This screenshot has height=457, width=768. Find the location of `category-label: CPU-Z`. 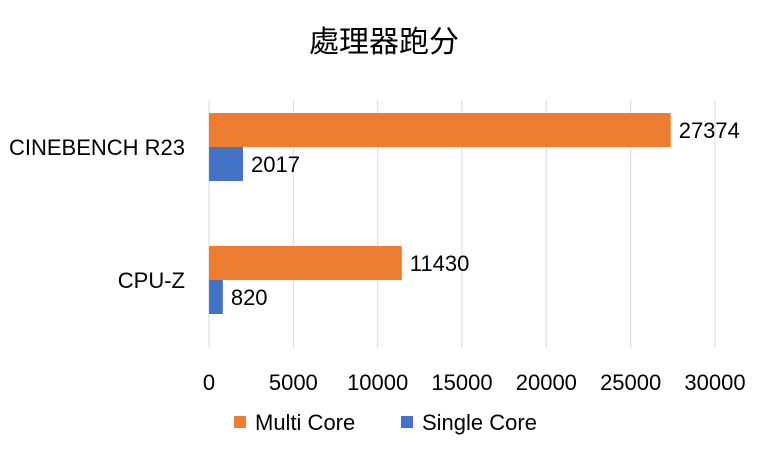

category-label: CPU-Z is located at coordinates (151, 280).